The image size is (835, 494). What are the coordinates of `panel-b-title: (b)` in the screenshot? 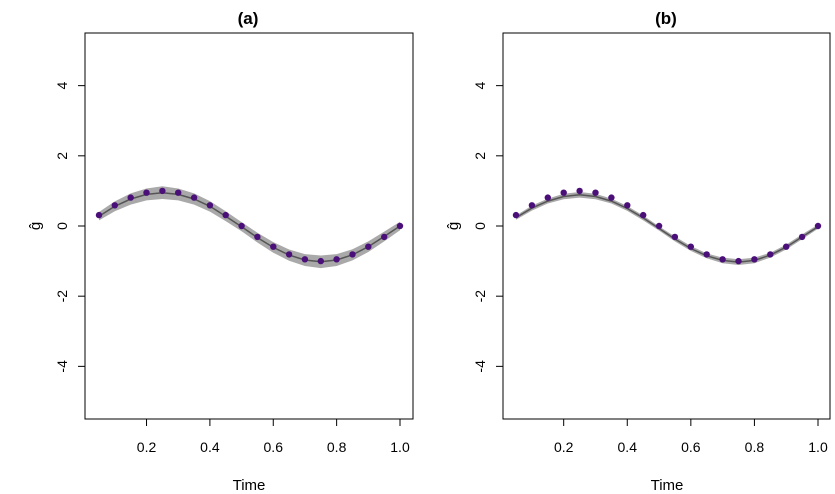 It's located at (666, 18).